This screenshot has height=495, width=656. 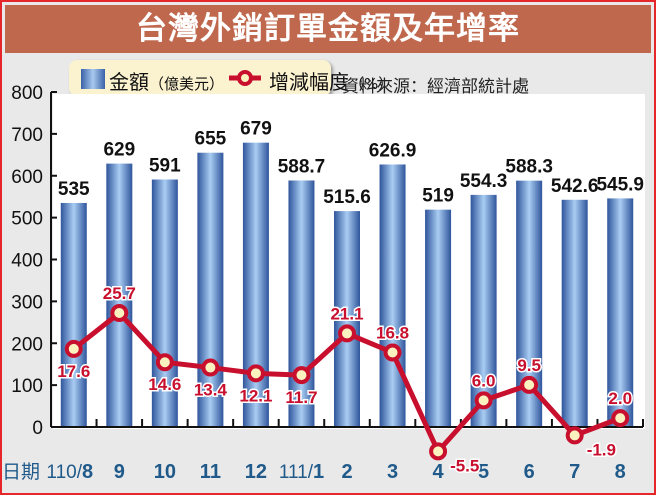 I want to click on bar-value-label: 519, so click(x=438, y=196).